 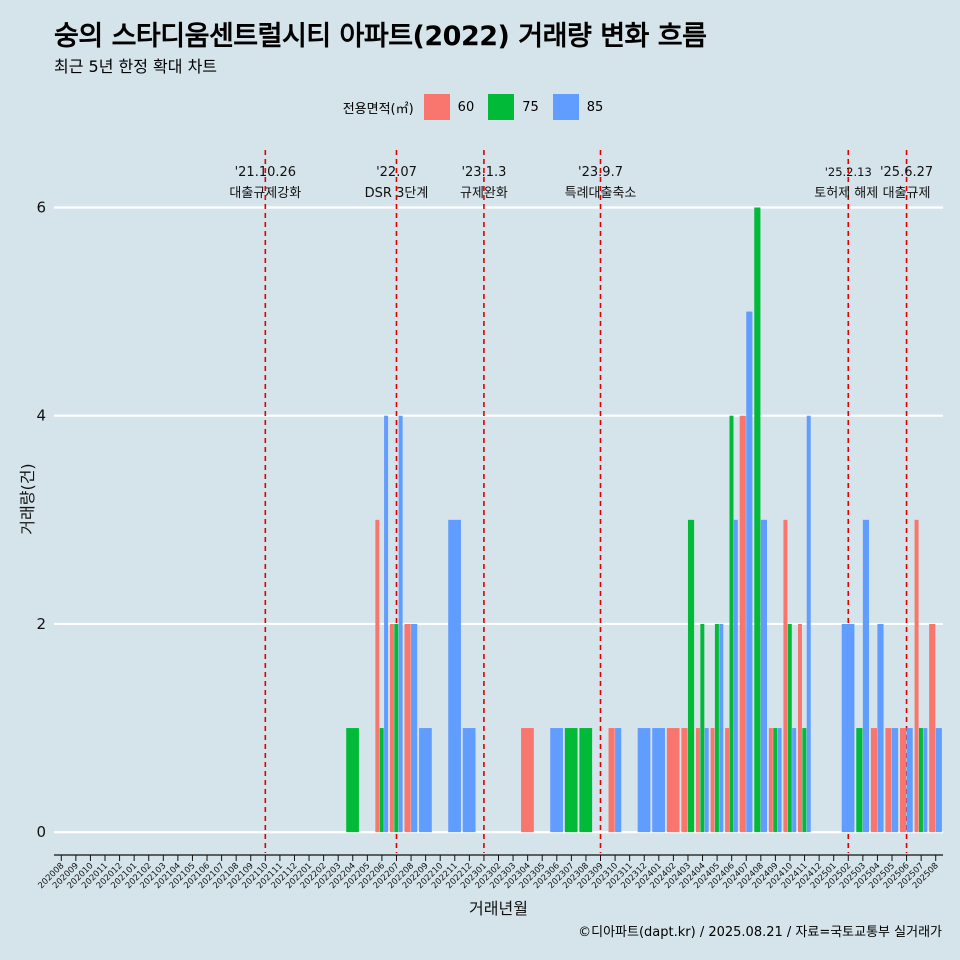 I want to click on legend-label-85: 85, so click(x=595, y=107).